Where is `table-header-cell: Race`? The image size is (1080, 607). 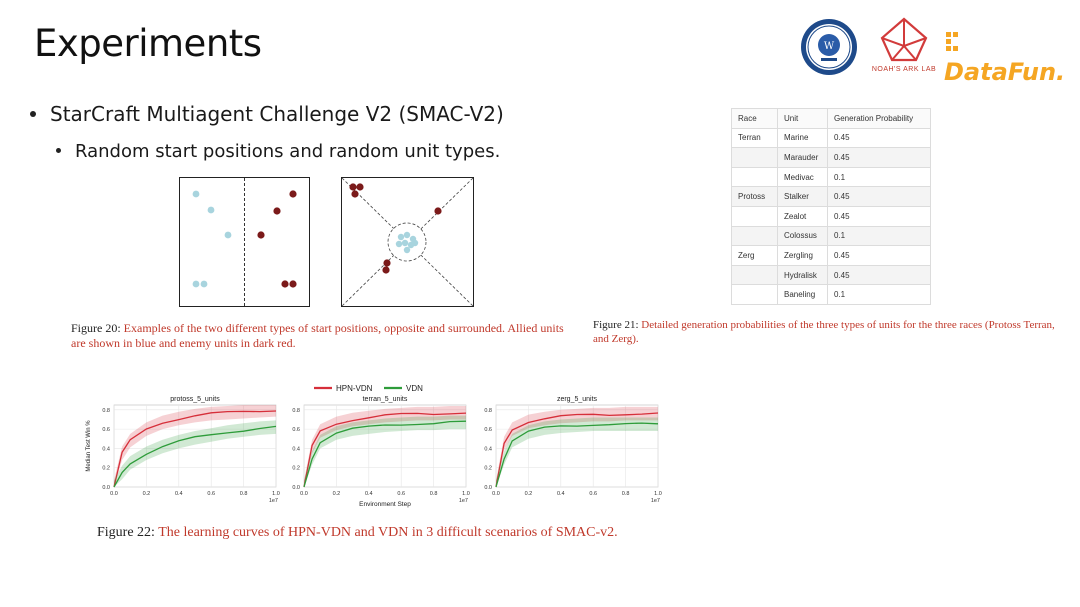
table-header-cell: Race is located at coordinates (754, 118).